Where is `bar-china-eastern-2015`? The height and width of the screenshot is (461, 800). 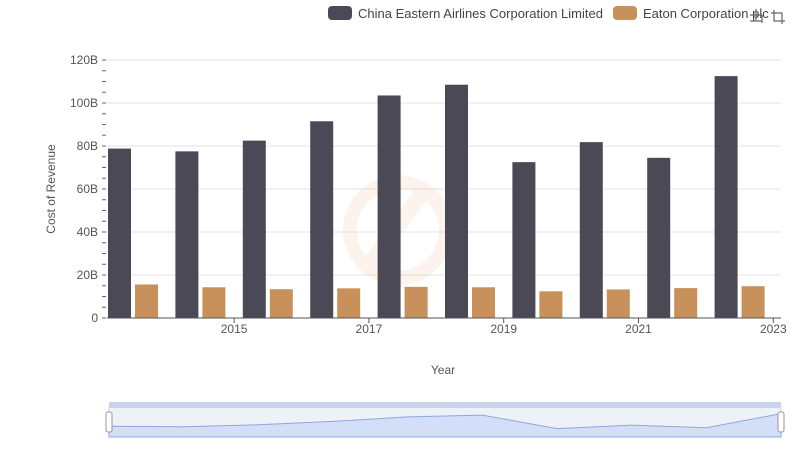 bar-china-eastern-2015 is located at coordinates (187, 234).